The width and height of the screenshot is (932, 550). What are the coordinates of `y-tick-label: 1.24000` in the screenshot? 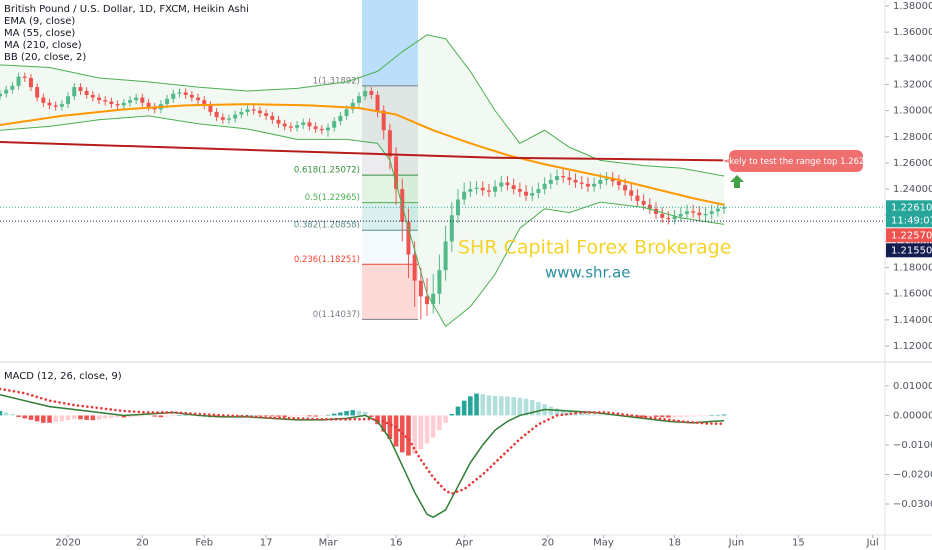 It's located at (912, 189).